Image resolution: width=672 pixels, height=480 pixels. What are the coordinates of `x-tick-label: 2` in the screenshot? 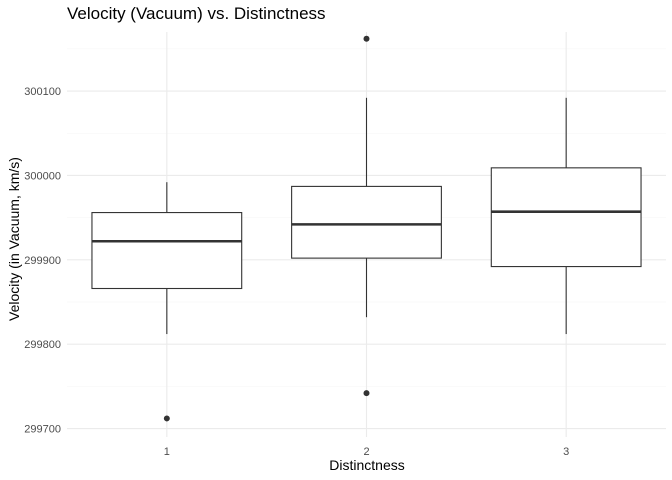 It's located at (366, 452).